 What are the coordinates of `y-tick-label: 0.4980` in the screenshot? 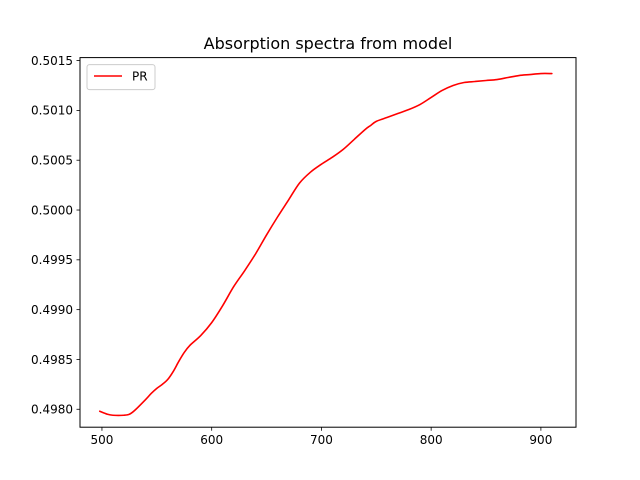 It's located at (52, 410).